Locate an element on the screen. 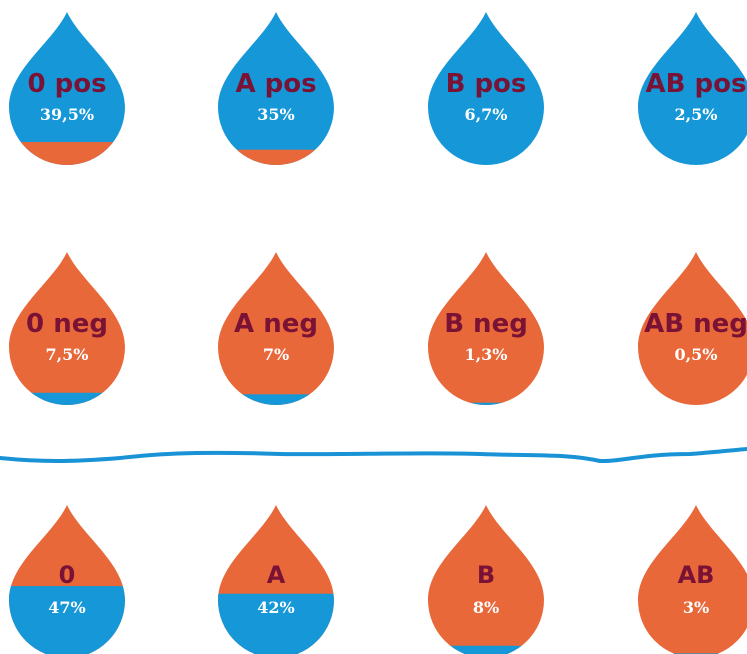  drop-label: AB is located at coordinates (696, 575).